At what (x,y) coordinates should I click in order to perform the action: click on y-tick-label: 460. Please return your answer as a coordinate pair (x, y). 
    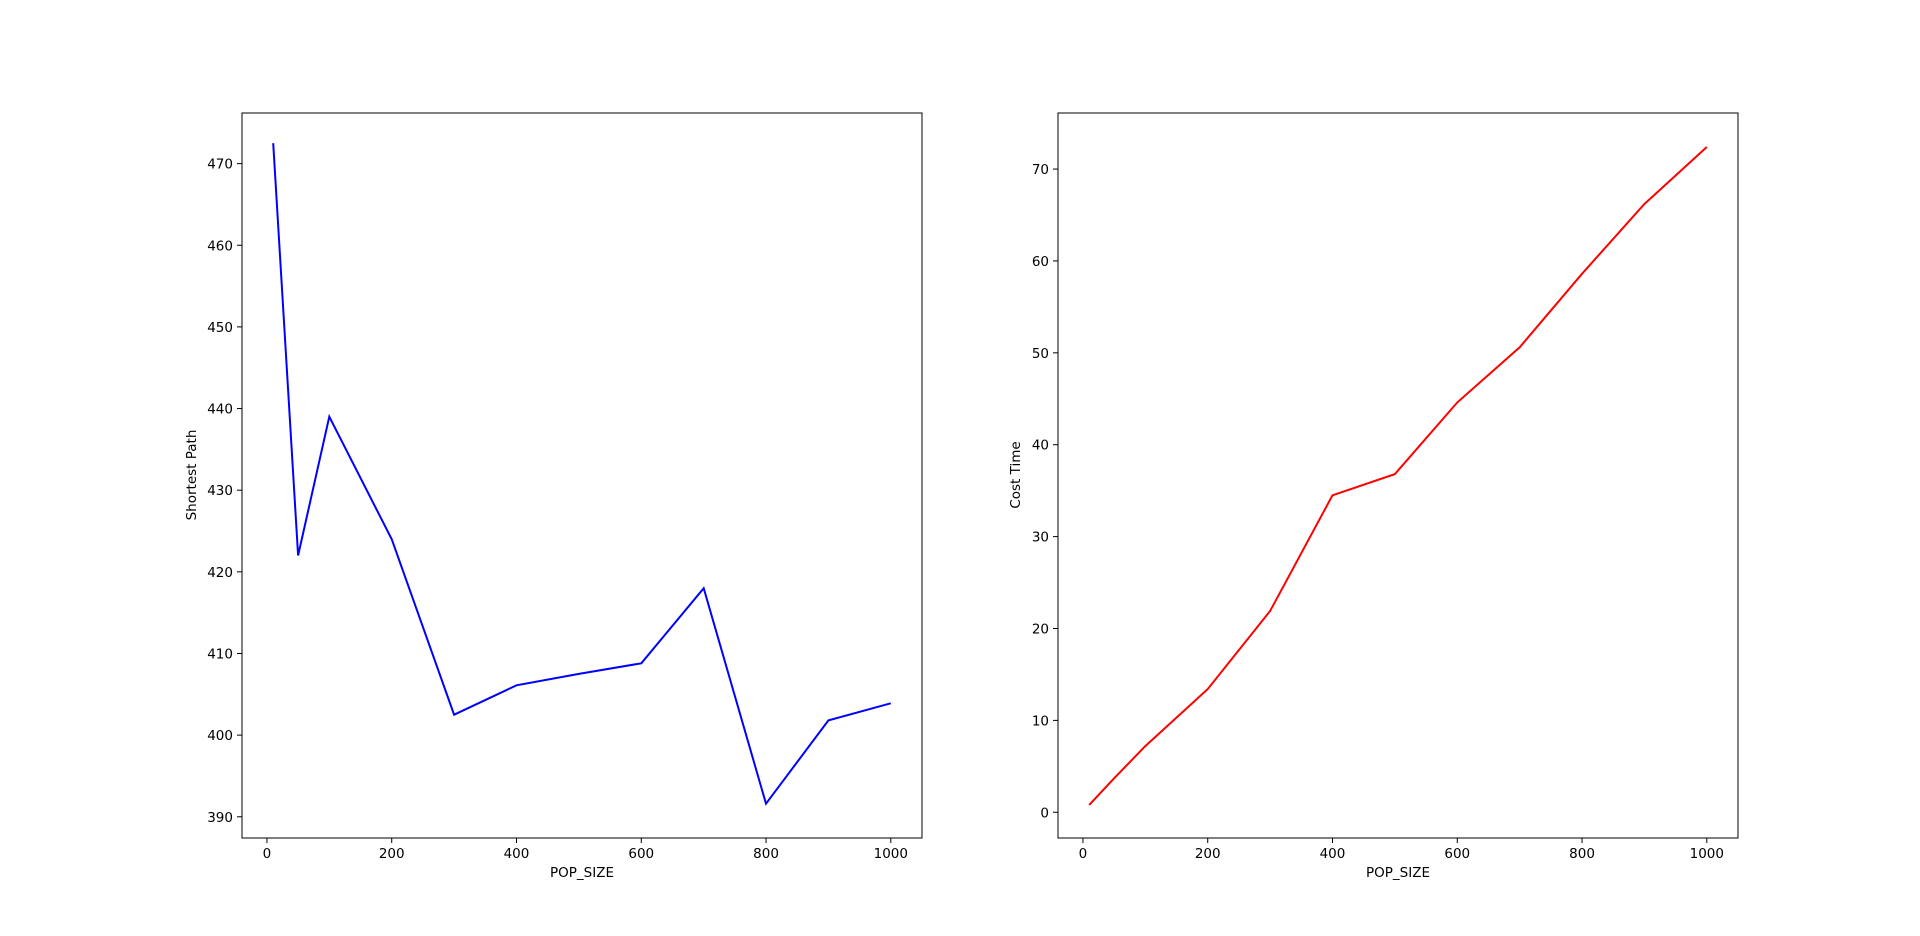
    Looking at the image, I should click on (220, 246).